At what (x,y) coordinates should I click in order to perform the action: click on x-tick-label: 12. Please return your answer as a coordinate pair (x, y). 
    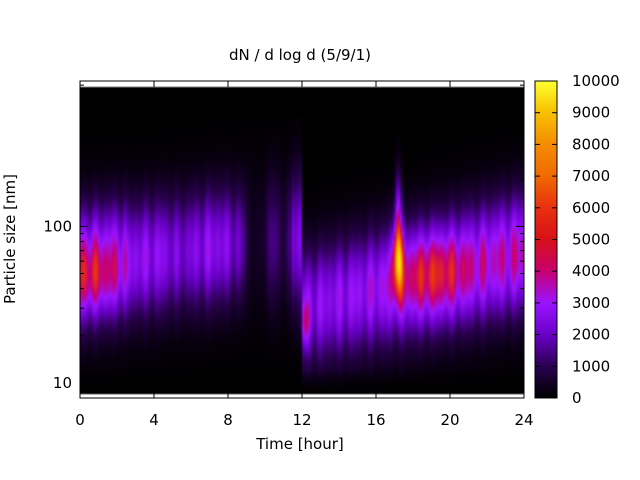
    Looking at the image, I should click on (301, 420).